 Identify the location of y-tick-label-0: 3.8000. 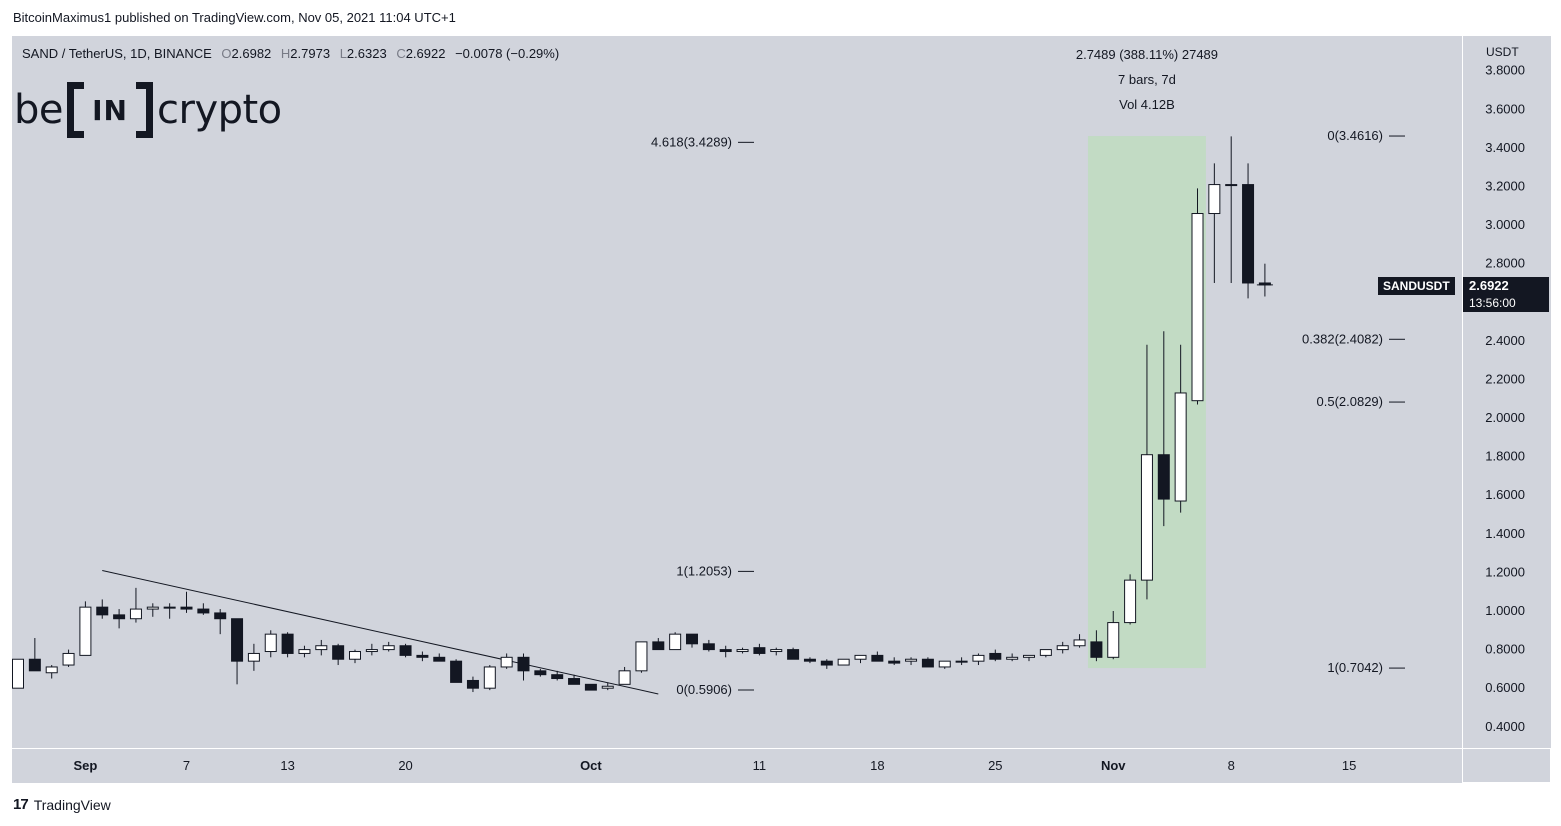
(1505, 70).